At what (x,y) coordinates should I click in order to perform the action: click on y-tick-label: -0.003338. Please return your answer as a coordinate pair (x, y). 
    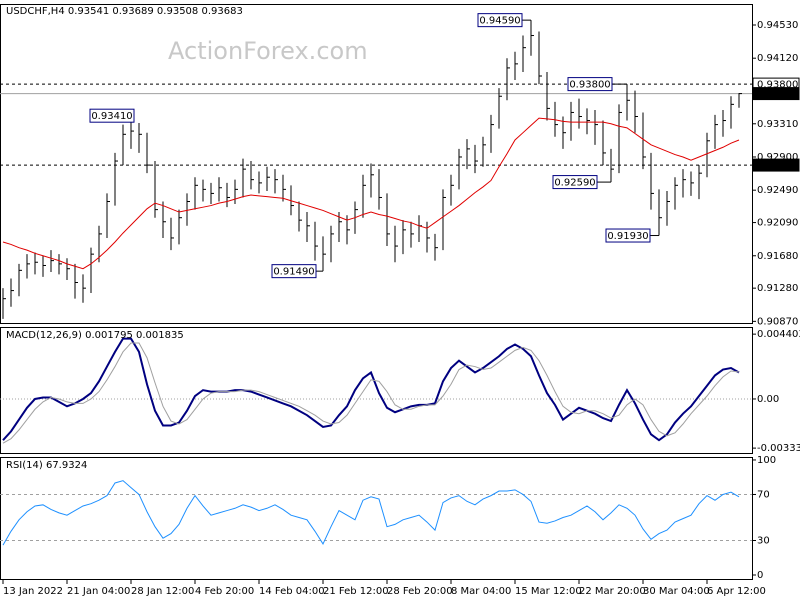
    Looking at the image, I should click on (778, 448).